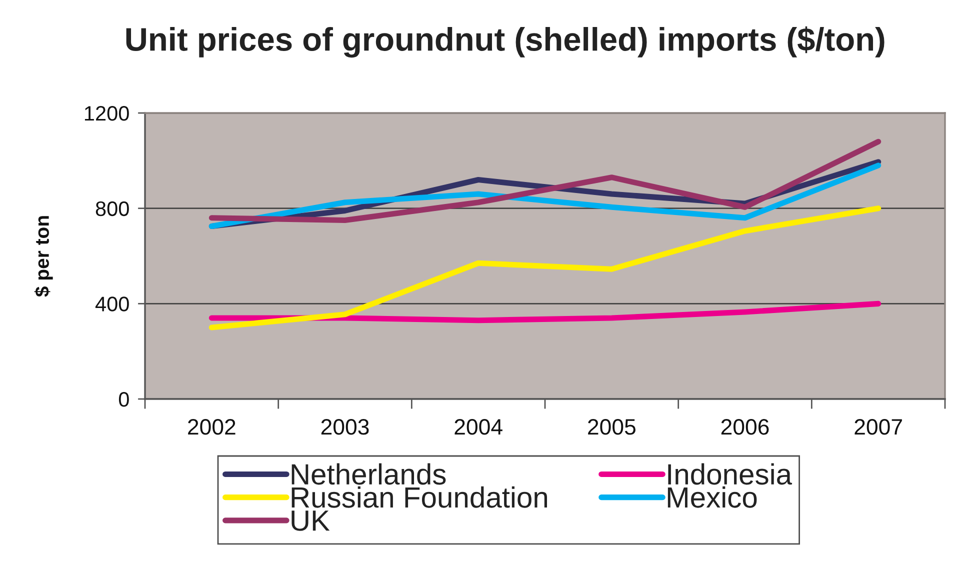  I want to click on chart-title: Unit prices of groundnut (shelled) imports ($/ton), so click(505, 42).